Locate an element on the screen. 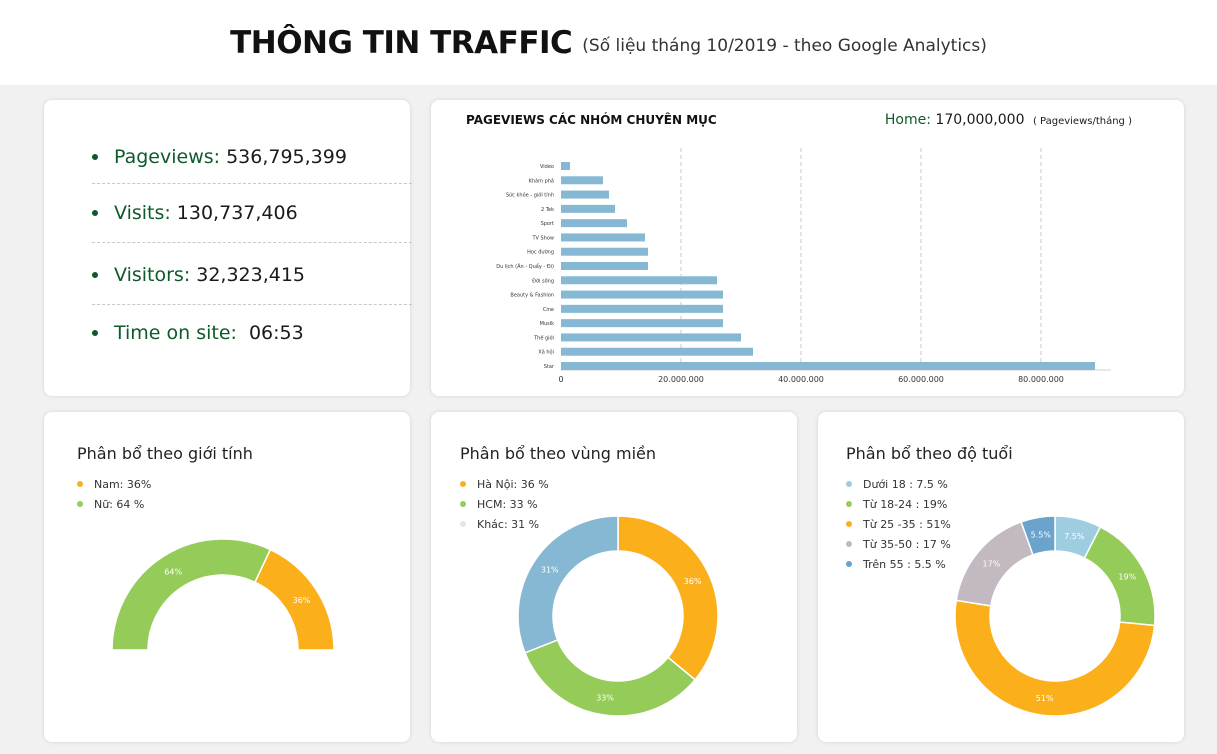 The height and width of the screenshot is (754, 1217). slice-label: 31% is located at coordinates (550, 570).